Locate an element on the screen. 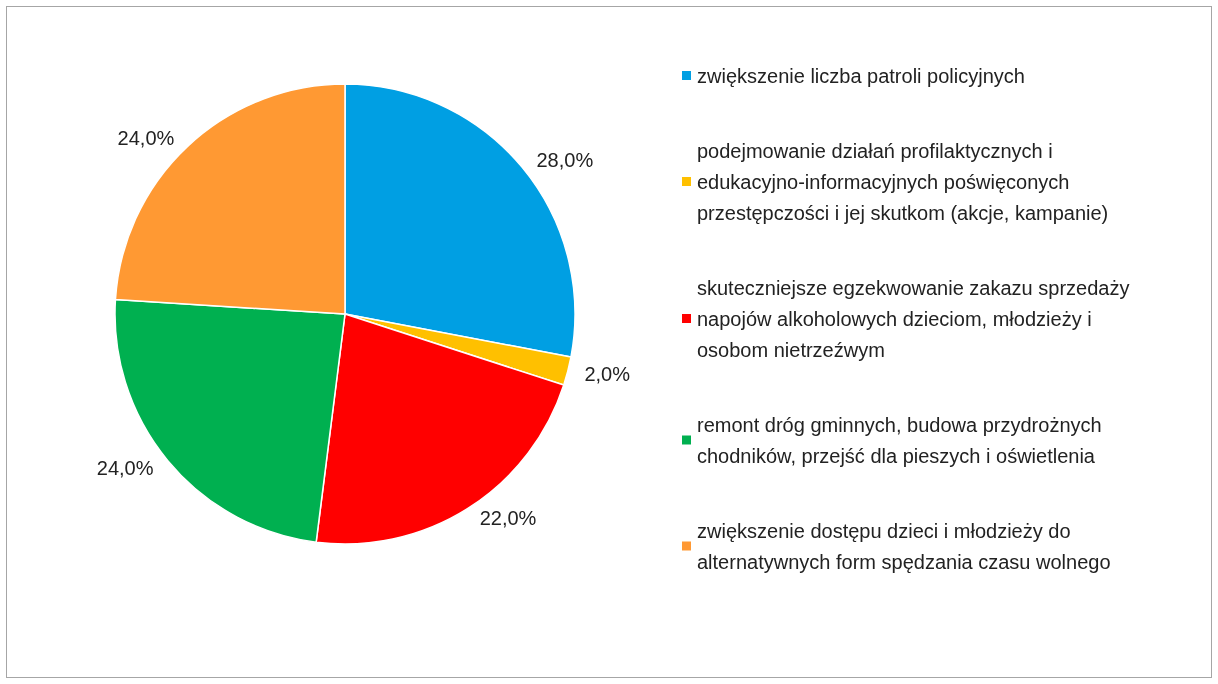 The height and width of the screenshot is (684, 1218). data-label: 2,0% is located at coordinates (607, 374).